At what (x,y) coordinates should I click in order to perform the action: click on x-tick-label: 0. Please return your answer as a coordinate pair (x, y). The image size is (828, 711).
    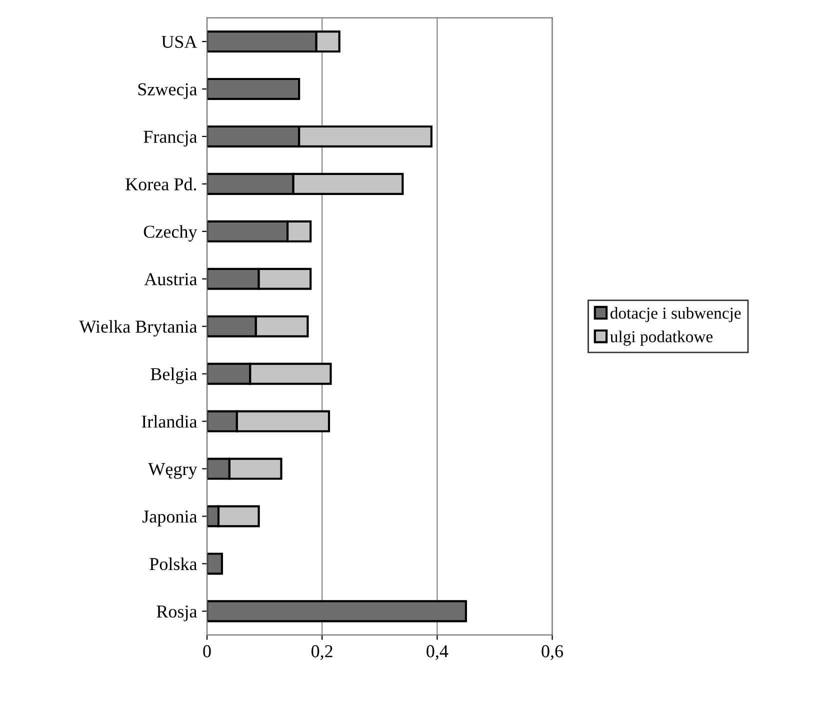
    Looking at the image, I should click on (207, 651).